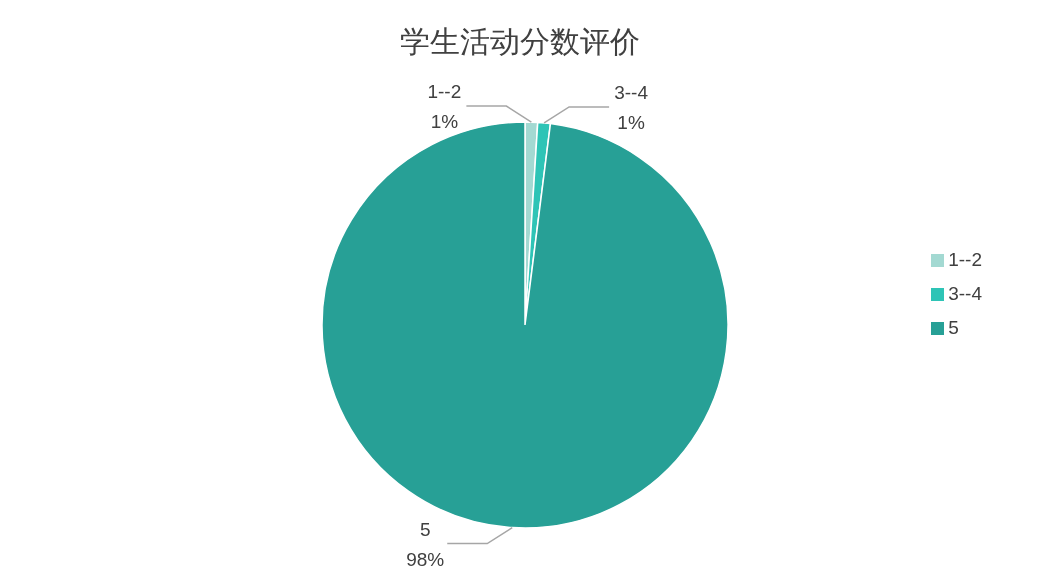 The image size is (1040, 587). What do you see at coordinates (520, 42) in the screenshot?
I see `chart-title: 学生活动分数评价` at bounding box center [520, 42].